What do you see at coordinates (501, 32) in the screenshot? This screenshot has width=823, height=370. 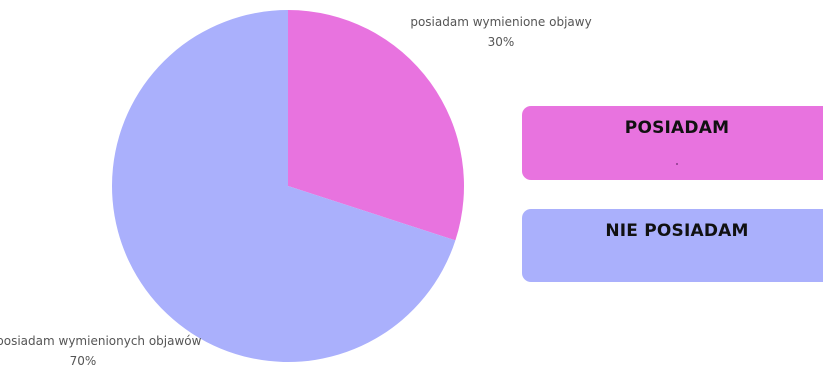 I see `slice-label-posiadam: posiadam wymienione objawy 30%` at bounding box center [501, 32].